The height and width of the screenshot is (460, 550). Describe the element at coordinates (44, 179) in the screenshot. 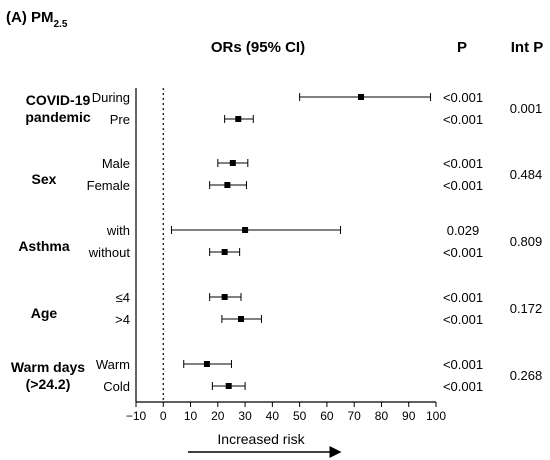

I see `group-label: Sex` at that location.